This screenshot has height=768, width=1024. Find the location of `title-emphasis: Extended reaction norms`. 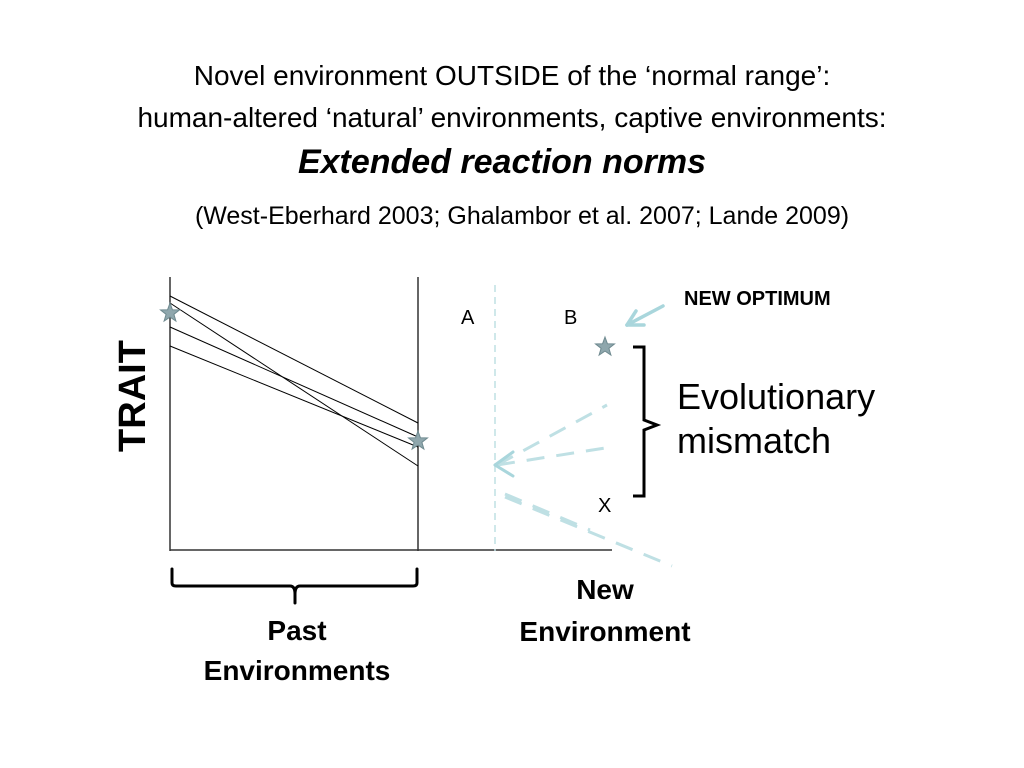

title-emphasis: Extended reaction norms is located at coordinates (502, 162).